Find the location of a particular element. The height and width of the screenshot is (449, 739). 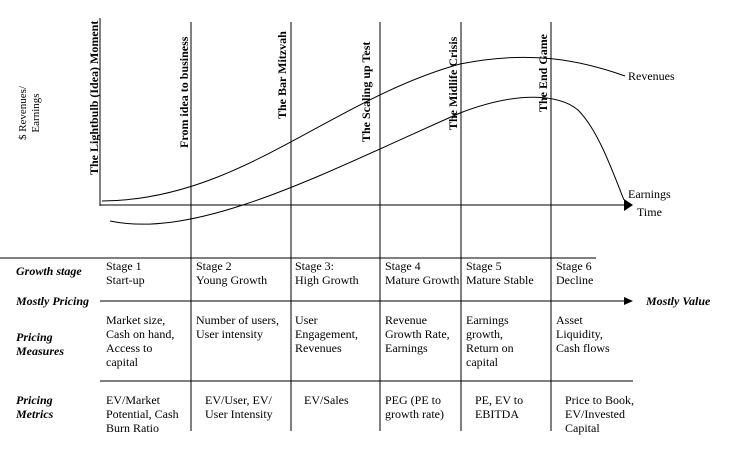

stage-2-name: Stage 2 Young Growth is located at coordinates (232, 273).